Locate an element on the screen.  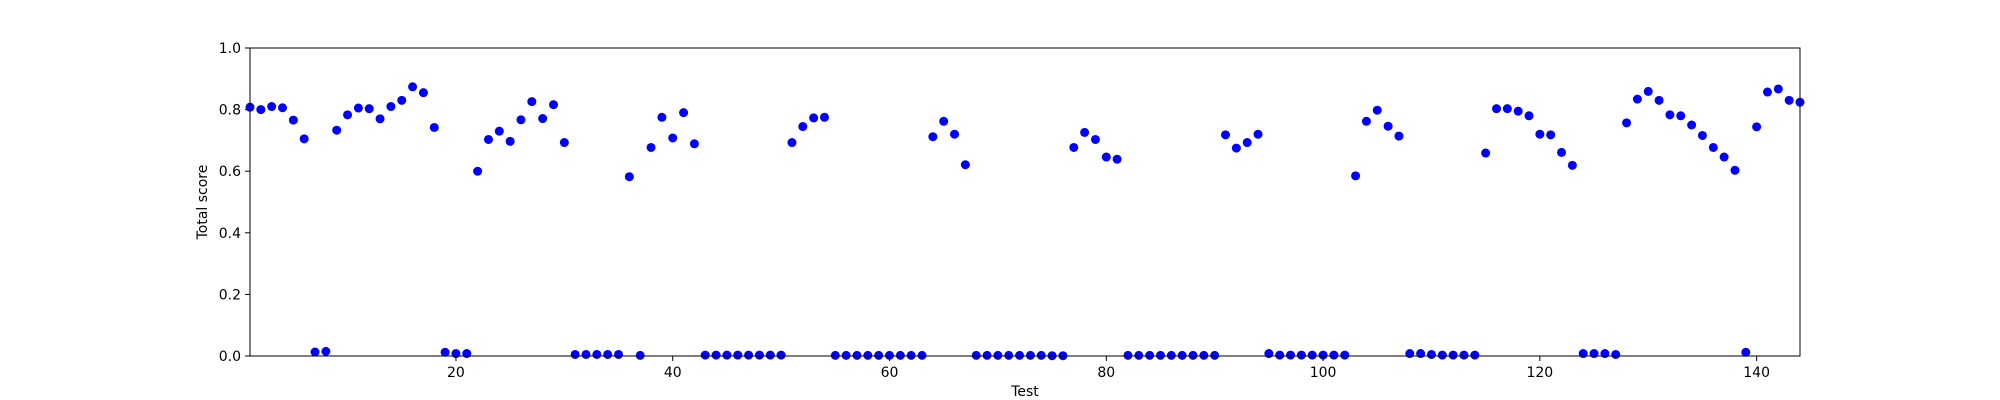
x-tick-label: 120 is located at coordinates (1539, 373).